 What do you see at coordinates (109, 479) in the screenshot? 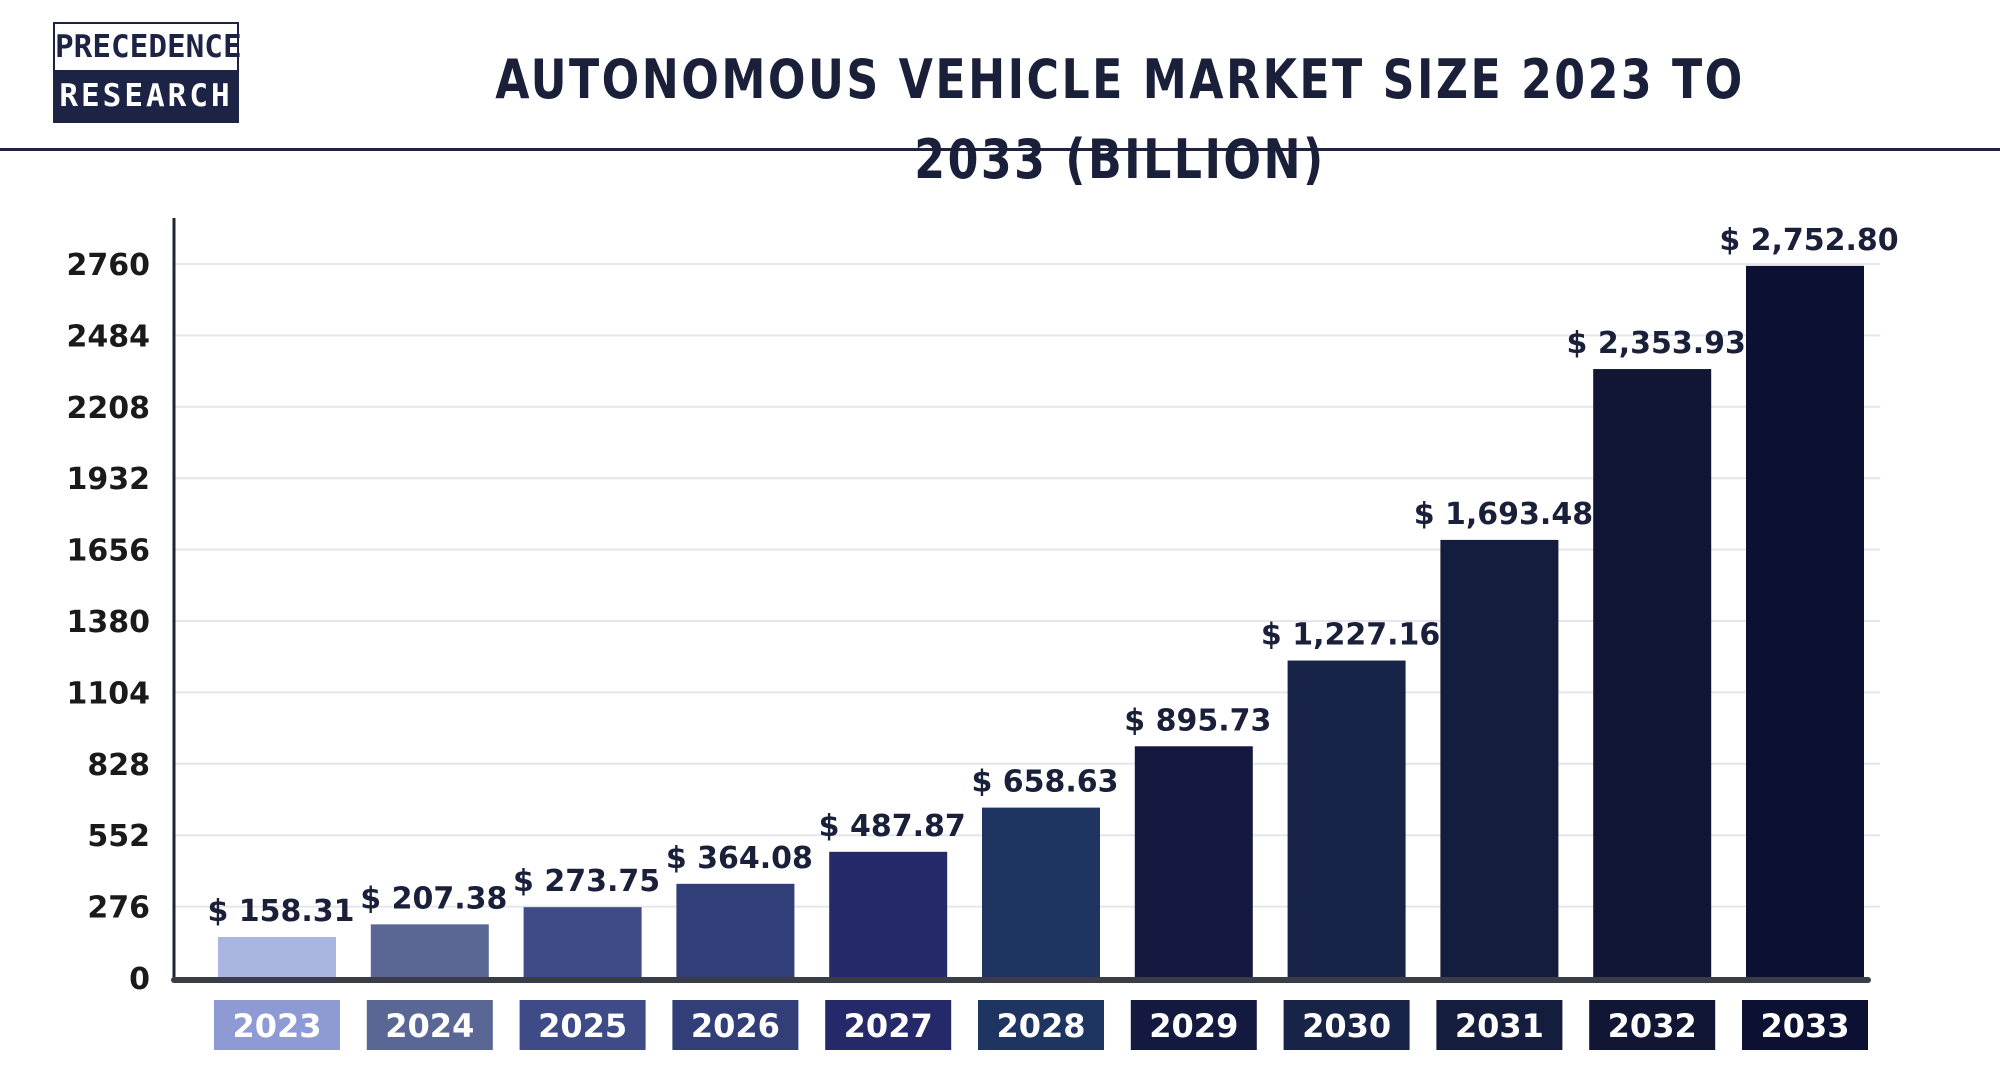
I see `y-tick-label: 1932` at bounding box center [109, 479].